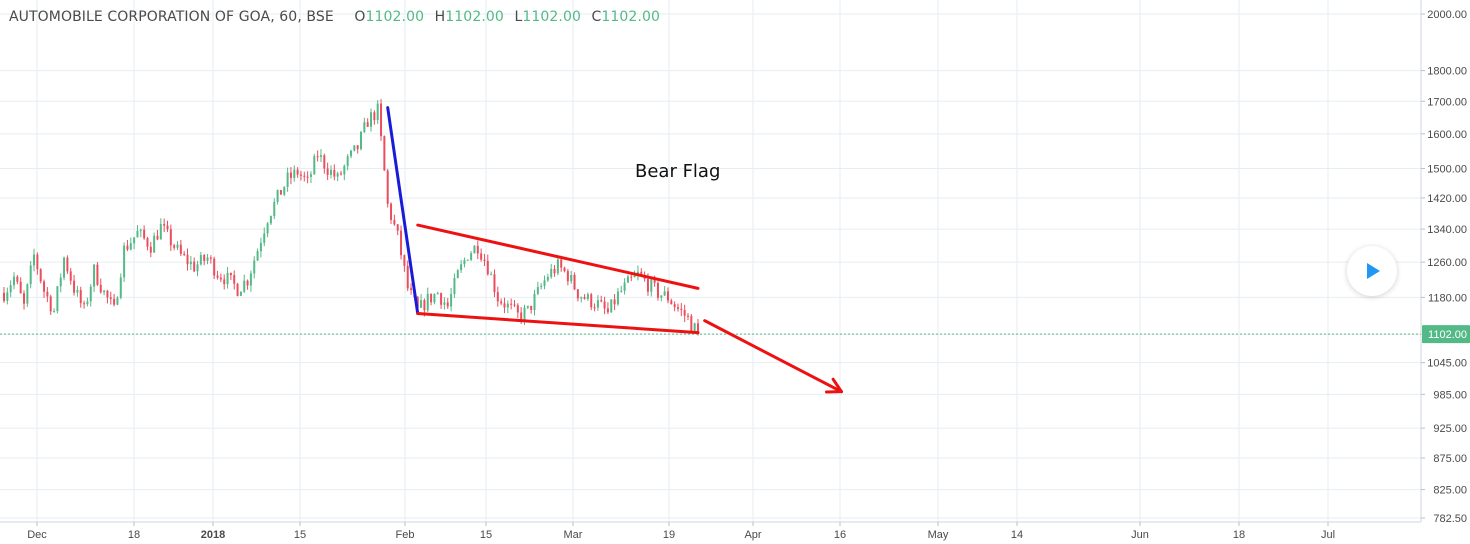  I want to click on time-axis: Dec 18 2018 15 Feb 15 Mar 19 Apr 16 May 14 Jun 18 Jul, so click(681, 531).